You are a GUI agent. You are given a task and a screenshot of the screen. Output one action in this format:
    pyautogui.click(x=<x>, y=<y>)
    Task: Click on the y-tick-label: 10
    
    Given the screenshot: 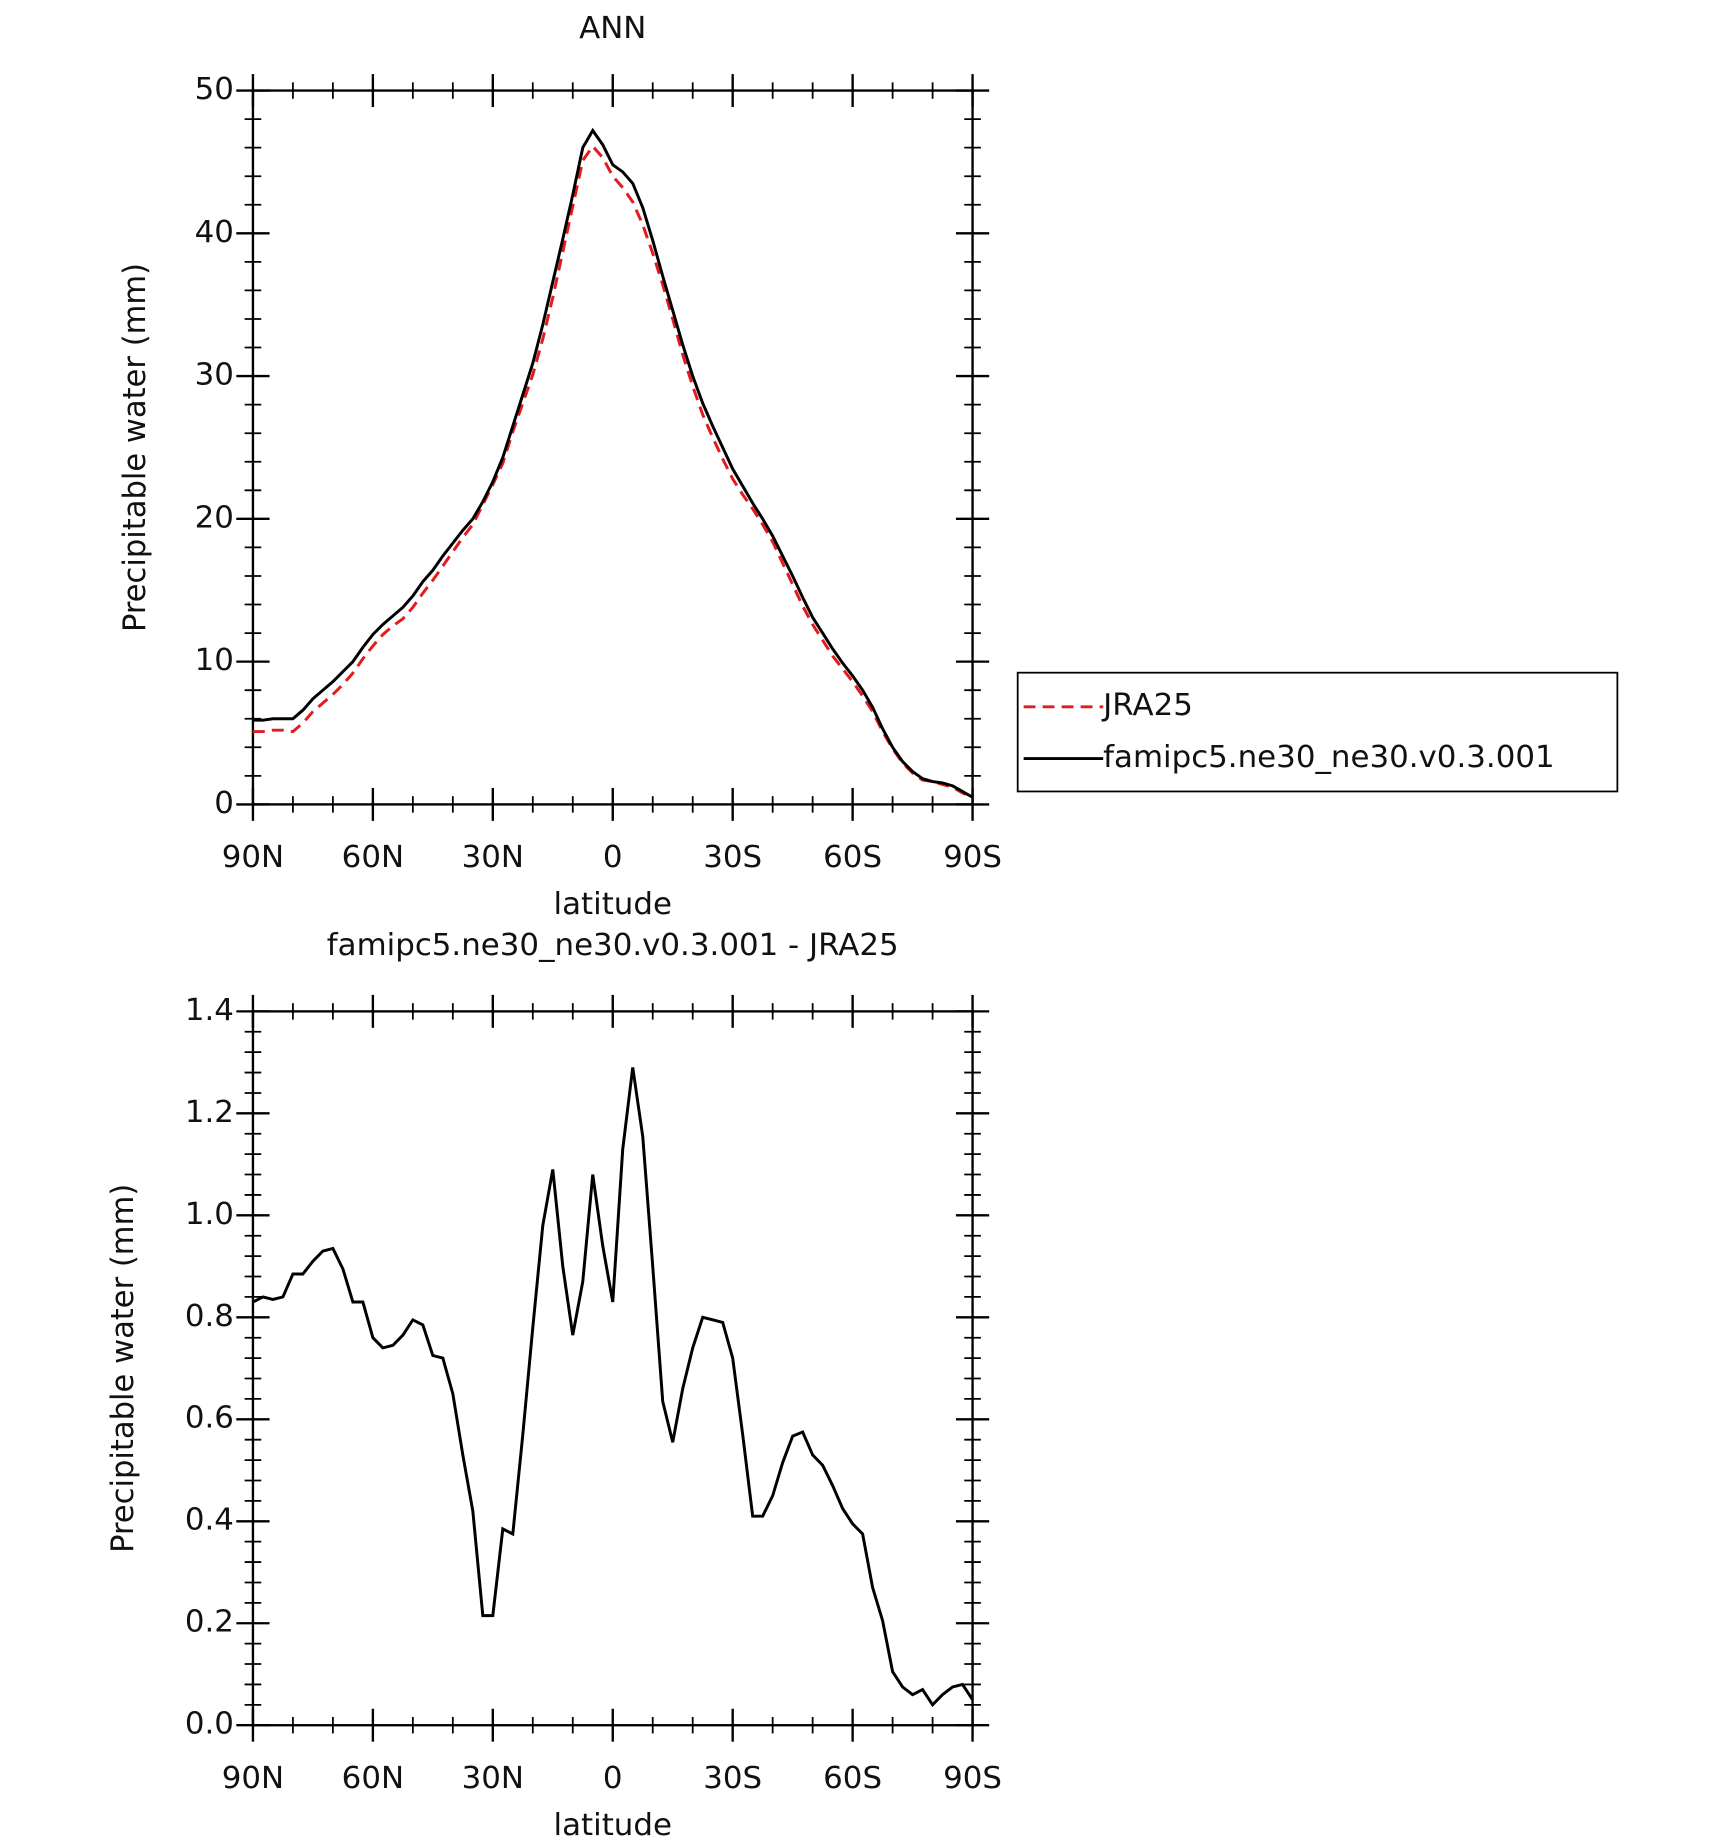 What is the action you would take?
    pyautogui.click(x=214, y=660)
    